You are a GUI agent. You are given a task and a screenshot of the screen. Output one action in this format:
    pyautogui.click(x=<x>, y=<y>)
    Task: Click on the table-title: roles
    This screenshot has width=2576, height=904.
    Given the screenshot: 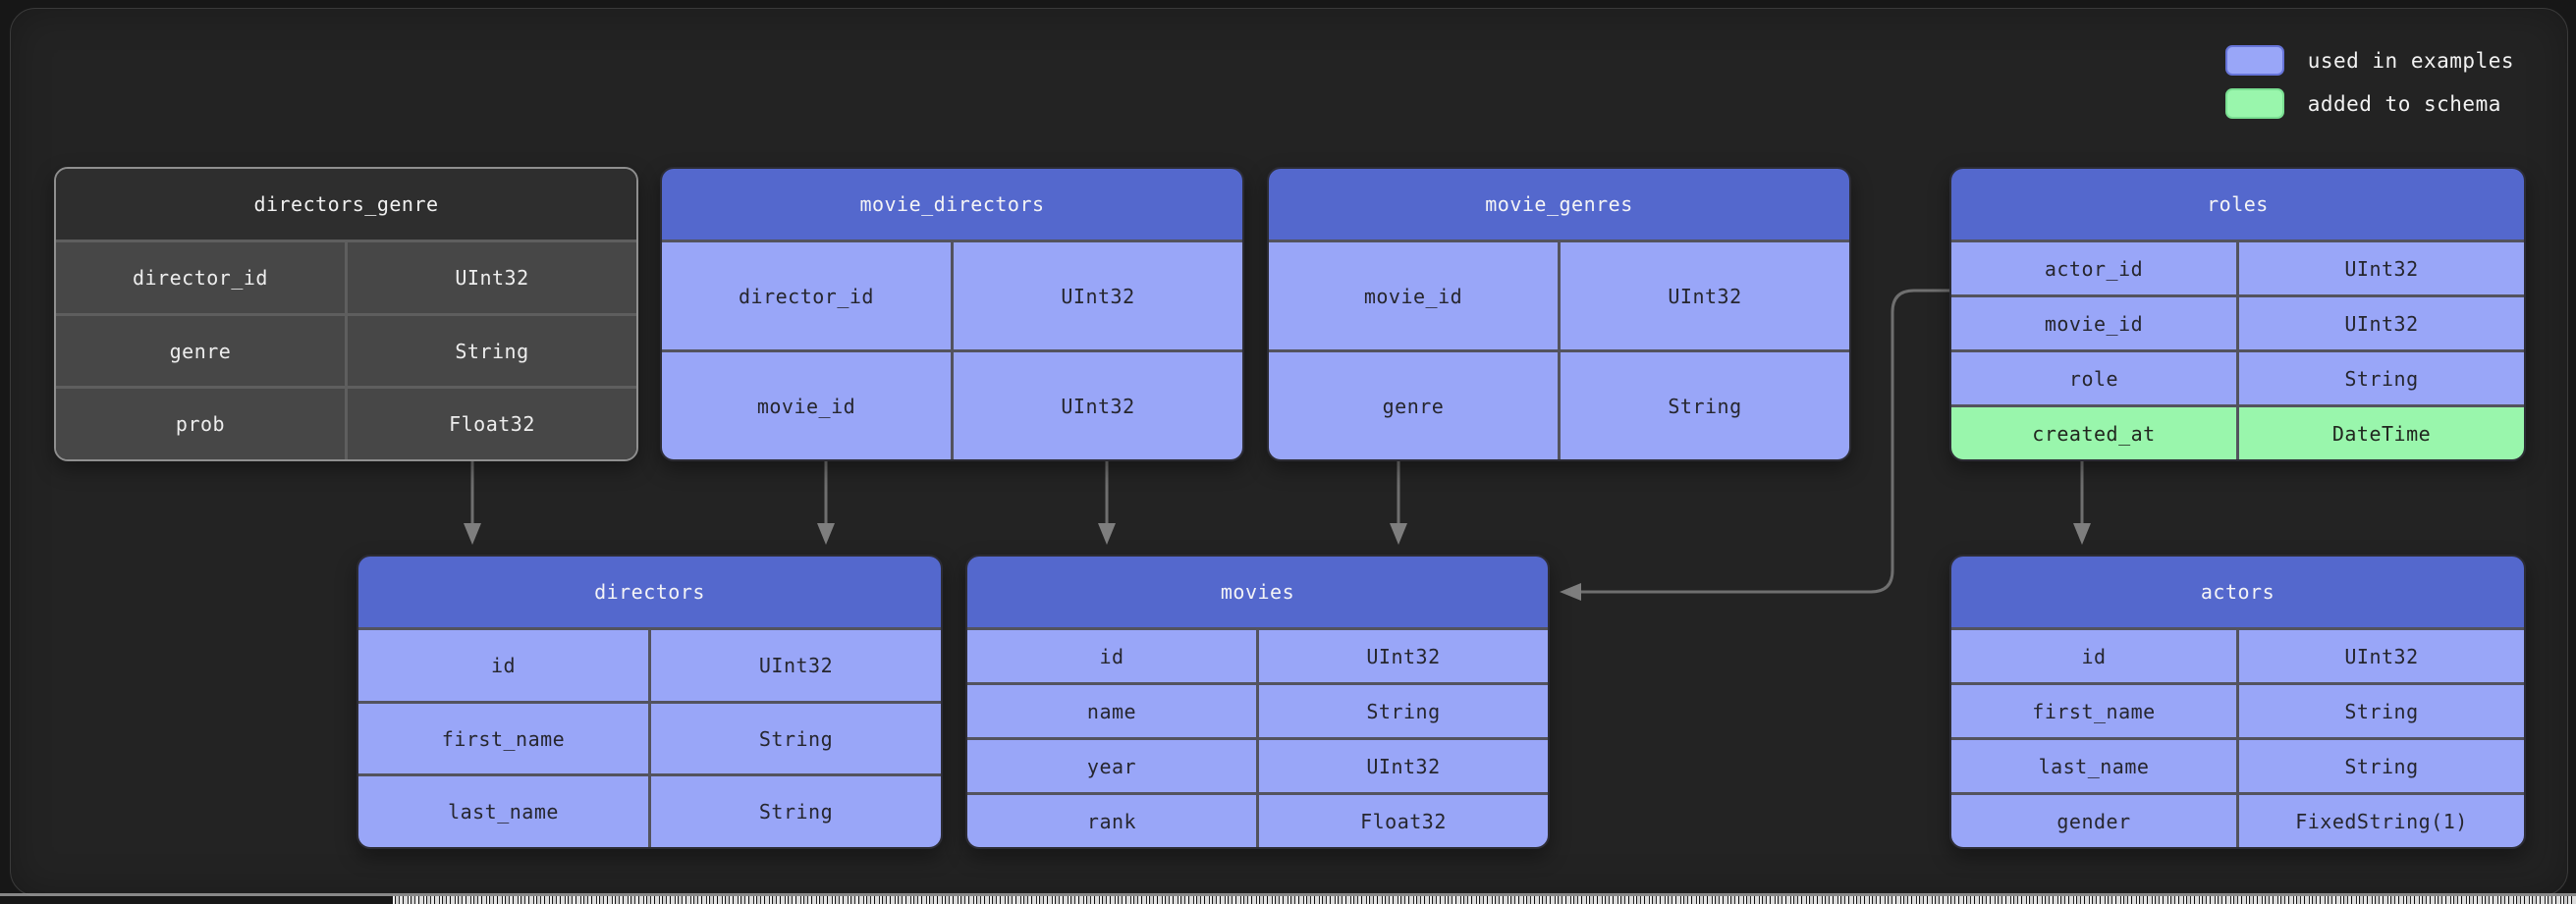 What is the action you would take?
    pyautogui.click(x=2238, y=204)
    